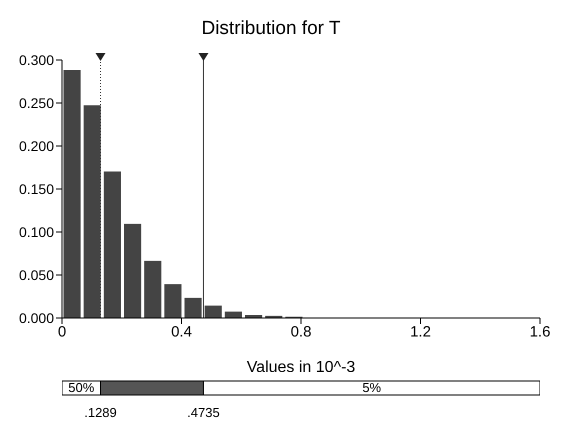  What do you see at coordinates (36, 146) in the screenshot?
I see `y-tick-label: 0.200` at bounding box center [36, 146].